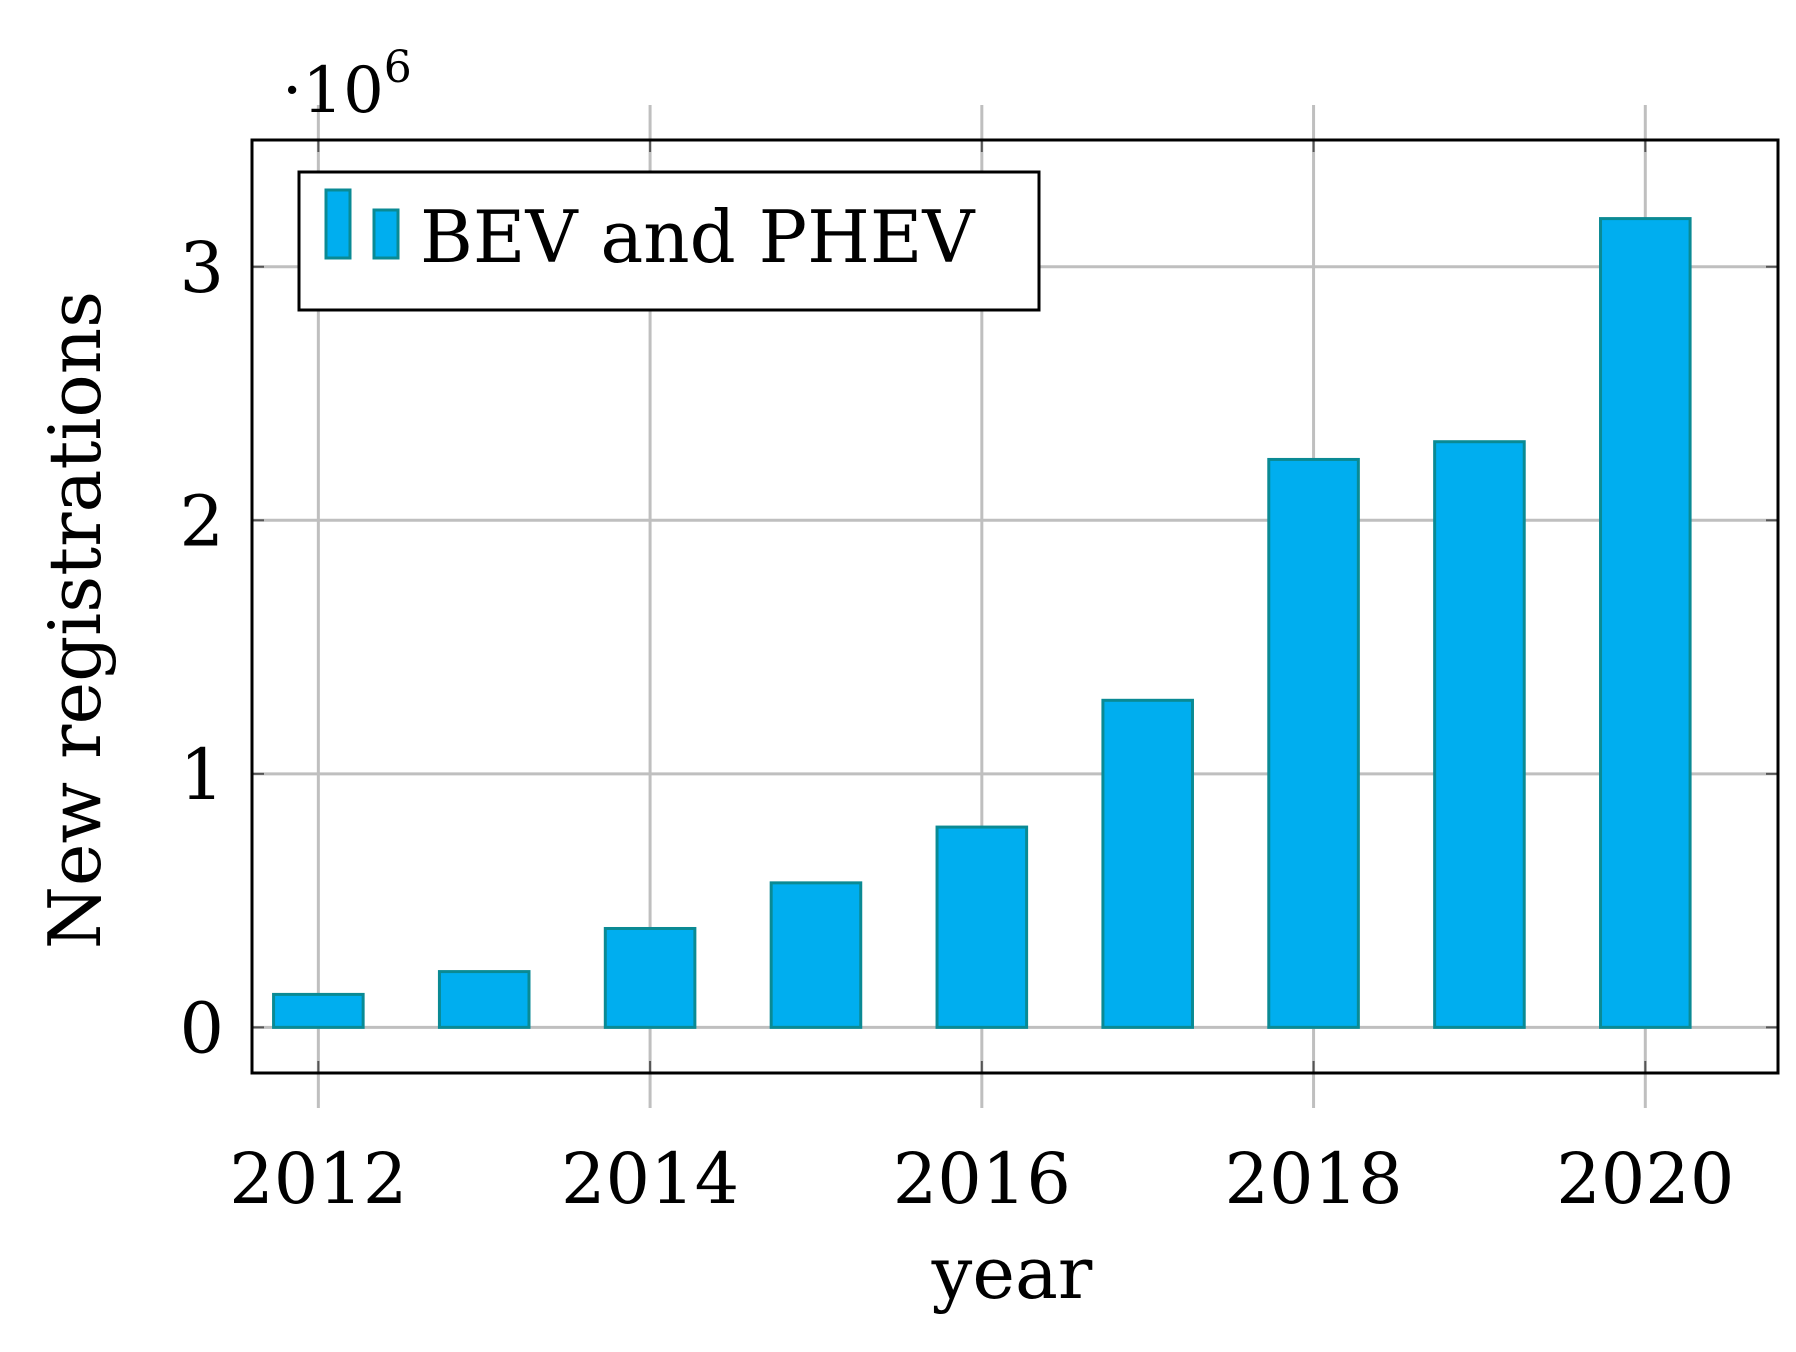 The width and height of the screenshot is (1796, 1352). Describe the element at coordinates (1479, 734) in the screenshot. I see `bar-2019` at that location.